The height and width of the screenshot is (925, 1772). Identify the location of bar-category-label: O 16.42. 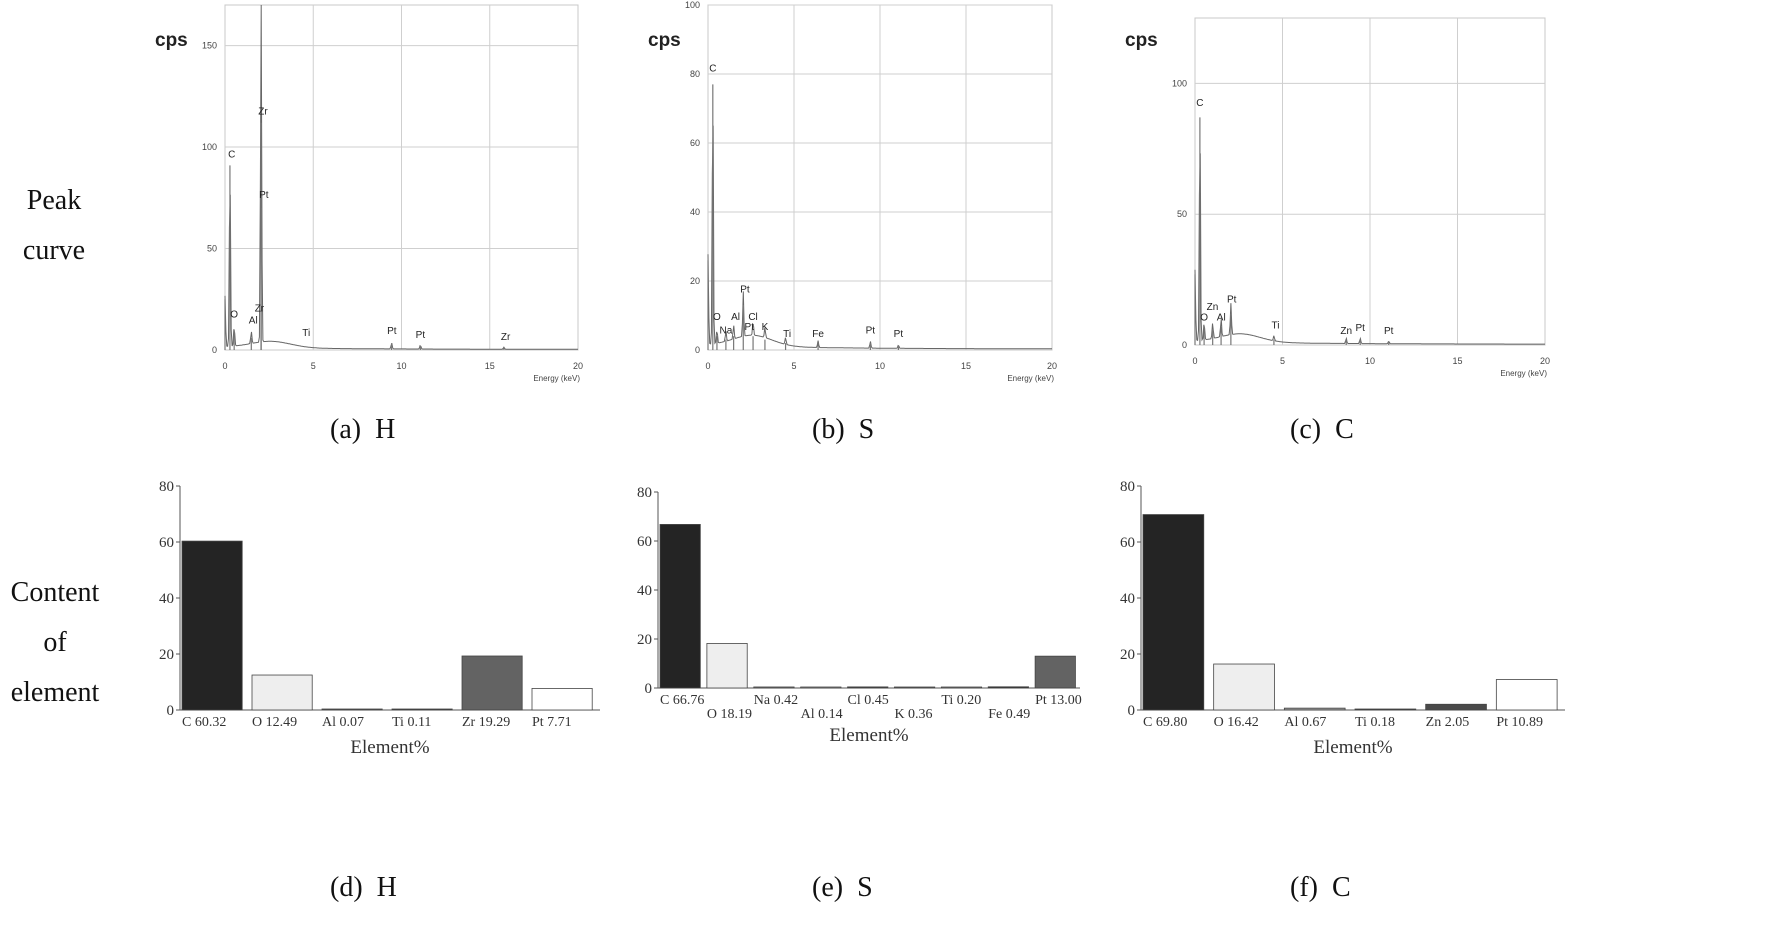
(1236, 722).